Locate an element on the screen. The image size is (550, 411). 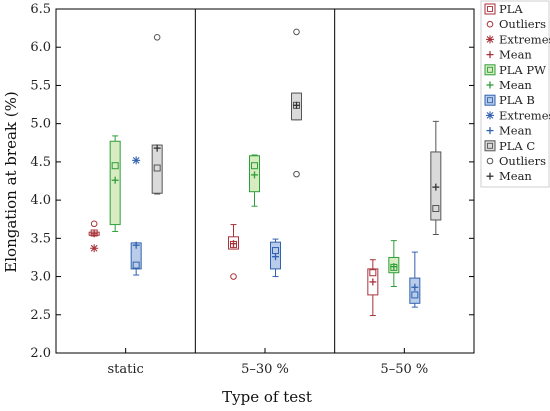
x-tick-label: 5–30 % is located at coordinates (265, 369).